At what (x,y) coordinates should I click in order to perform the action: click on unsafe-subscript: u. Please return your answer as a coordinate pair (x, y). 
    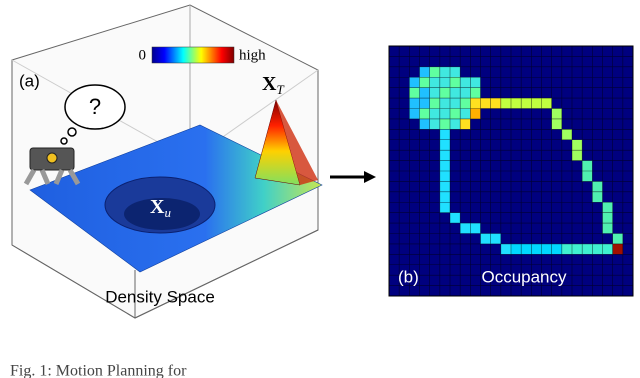
    Looking at the image, I should click on (167, 212).